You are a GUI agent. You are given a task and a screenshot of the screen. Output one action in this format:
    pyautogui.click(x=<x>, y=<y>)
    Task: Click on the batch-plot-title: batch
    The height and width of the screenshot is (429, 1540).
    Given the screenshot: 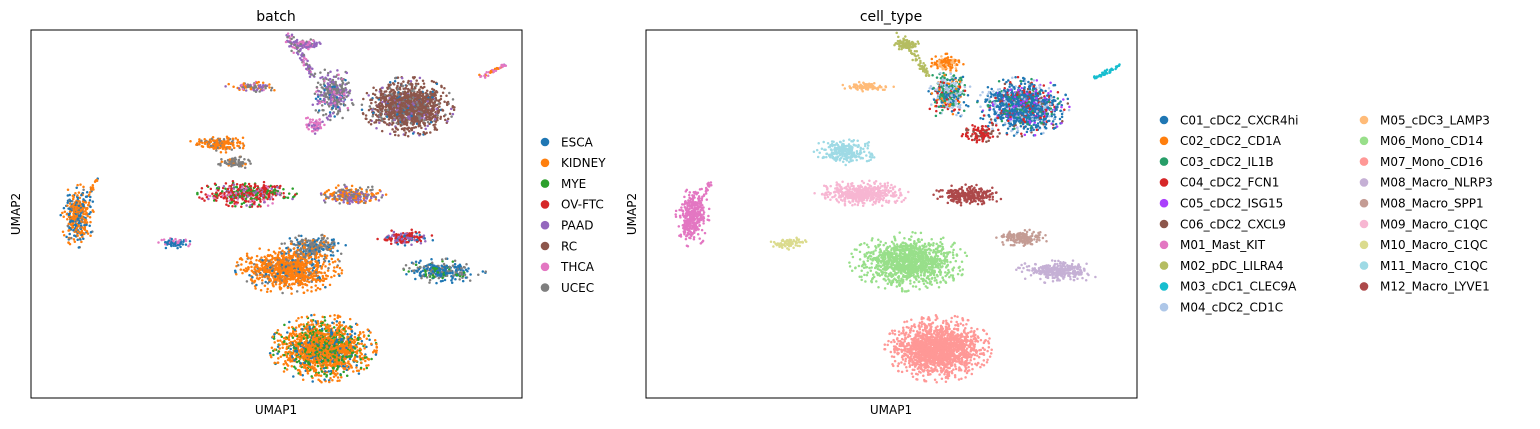 What is the action you would take?
    pyautogui.click(x=276, y=17)
    